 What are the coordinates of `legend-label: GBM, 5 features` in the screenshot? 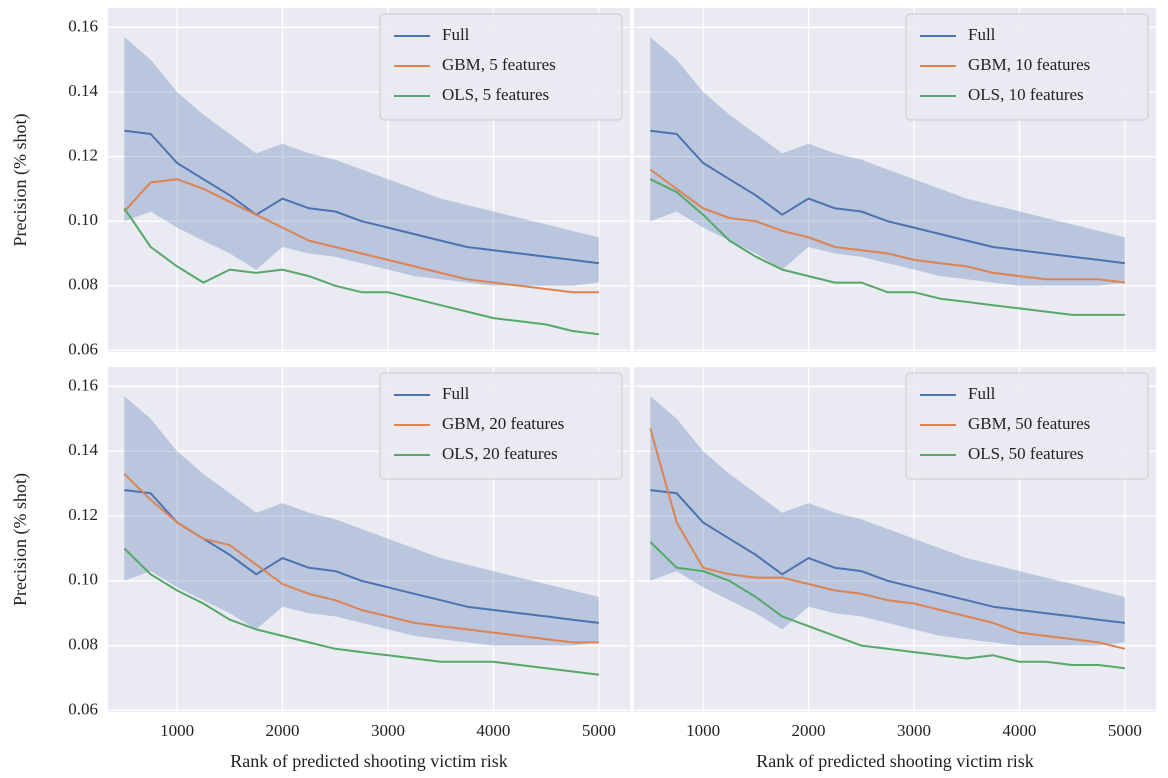 It's located at (499, 64).